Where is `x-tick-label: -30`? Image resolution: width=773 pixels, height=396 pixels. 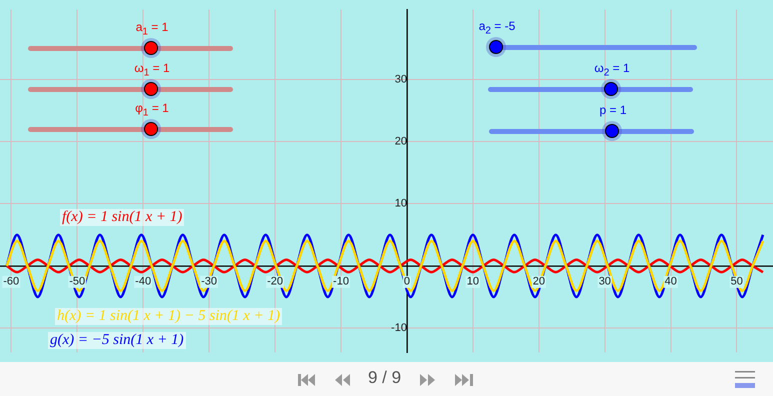 x-tick-label: -30 is located at coordinates (209, 281).